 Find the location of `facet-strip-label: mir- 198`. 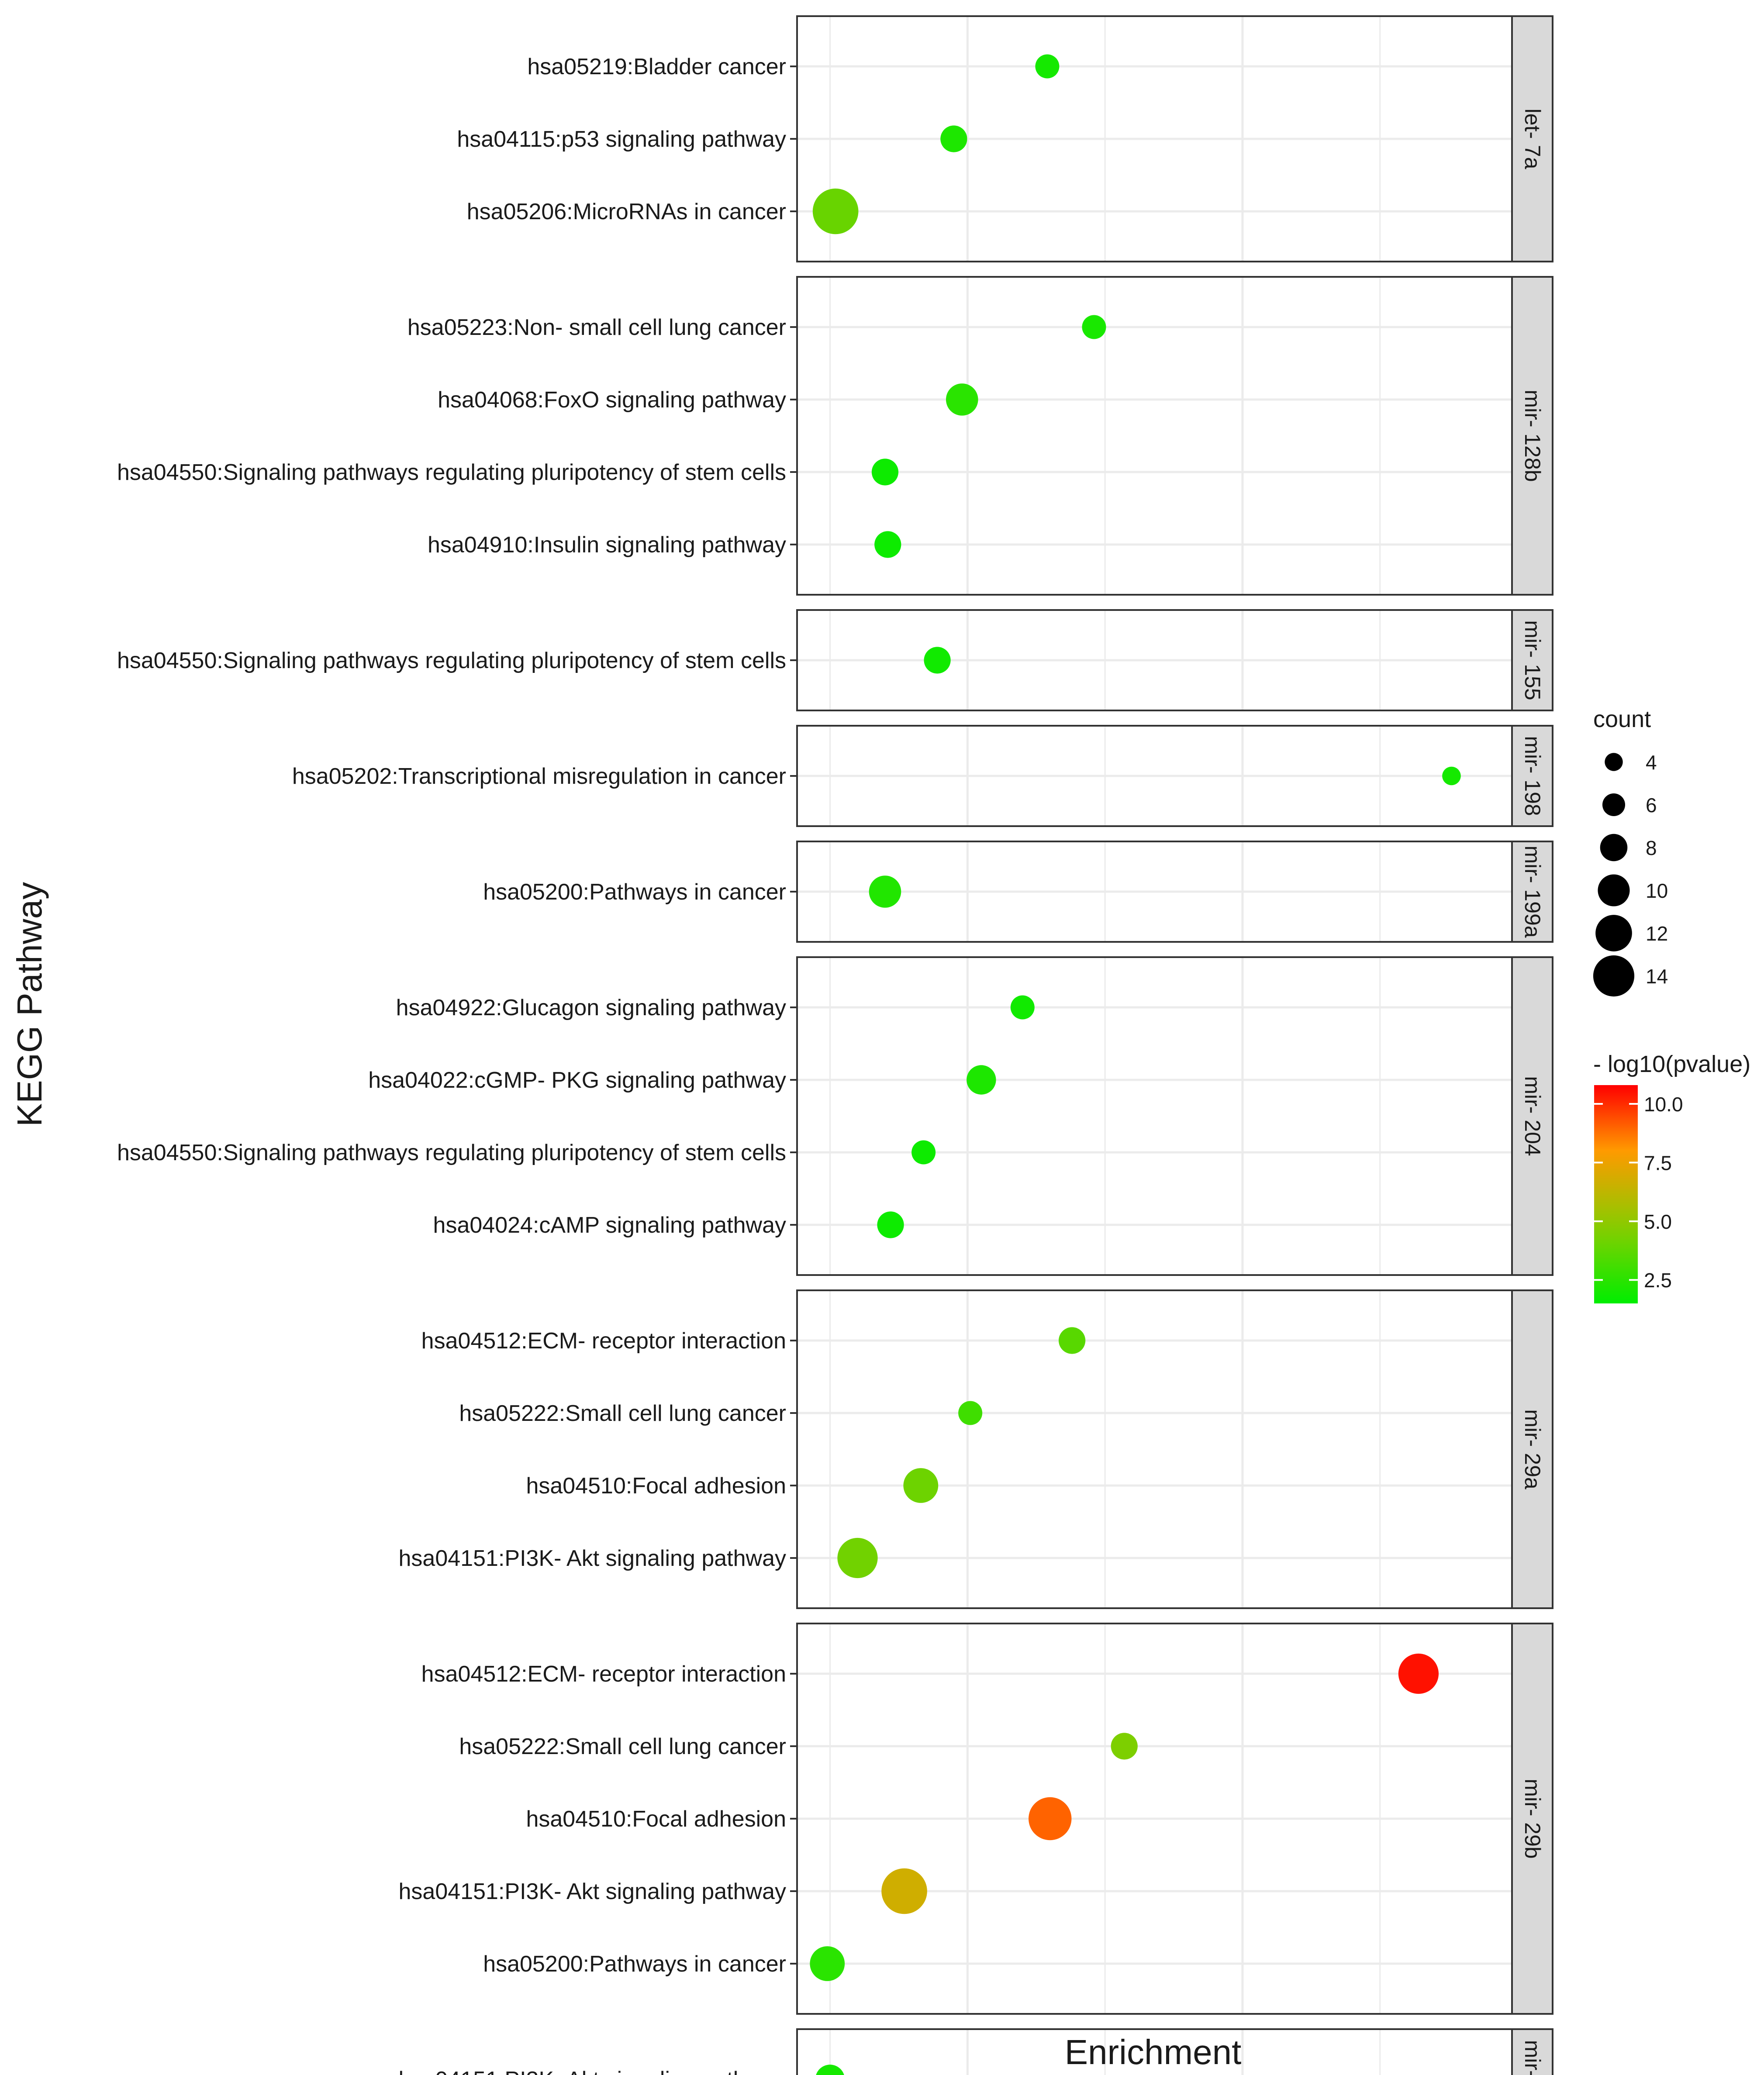

facet-strip-label: mir- 198 is located at coordinates (1532, 776).